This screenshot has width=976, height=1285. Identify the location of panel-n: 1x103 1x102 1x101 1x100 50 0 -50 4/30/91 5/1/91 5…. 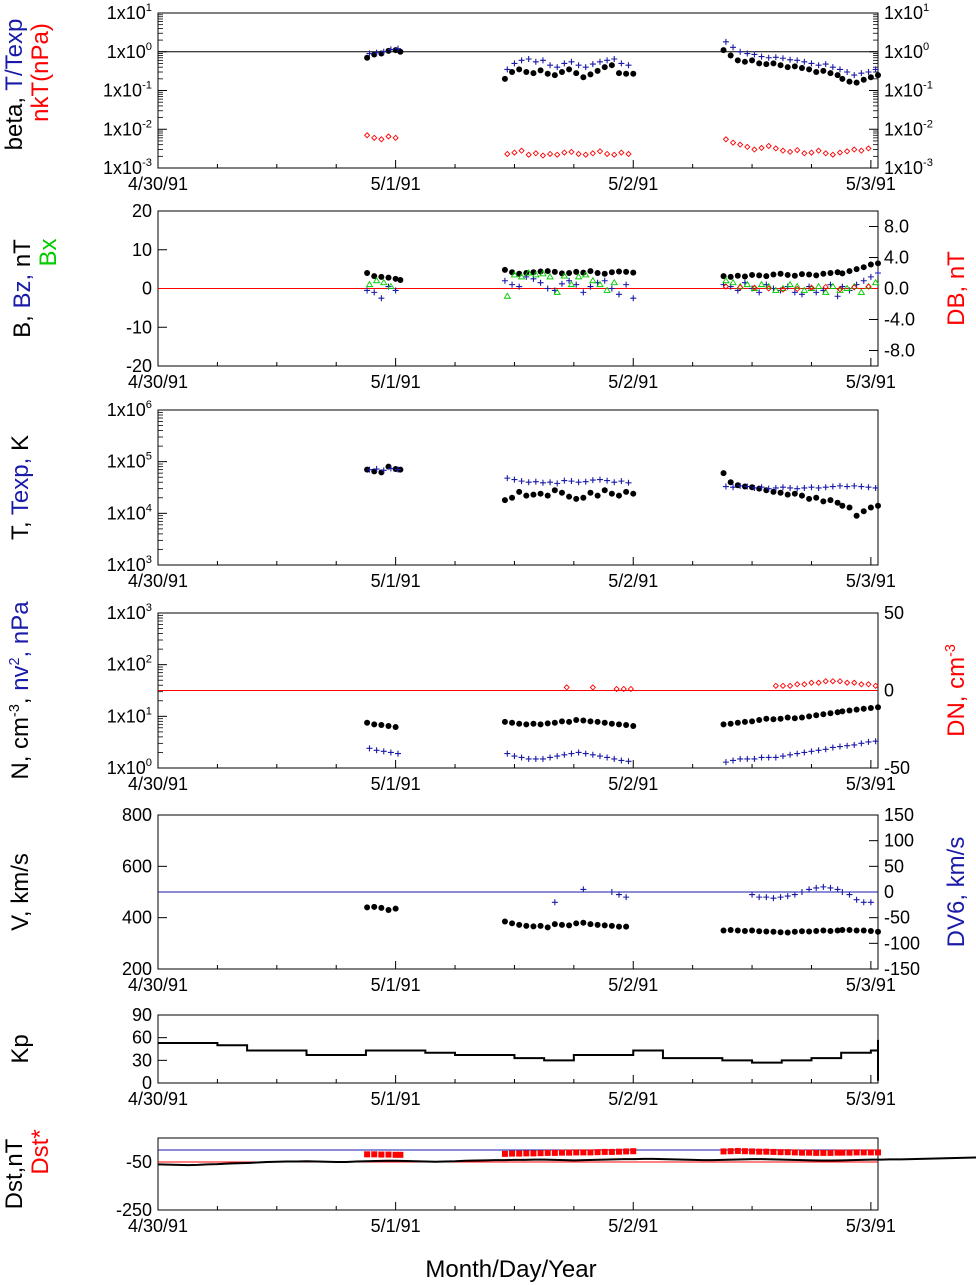
(488, 697).